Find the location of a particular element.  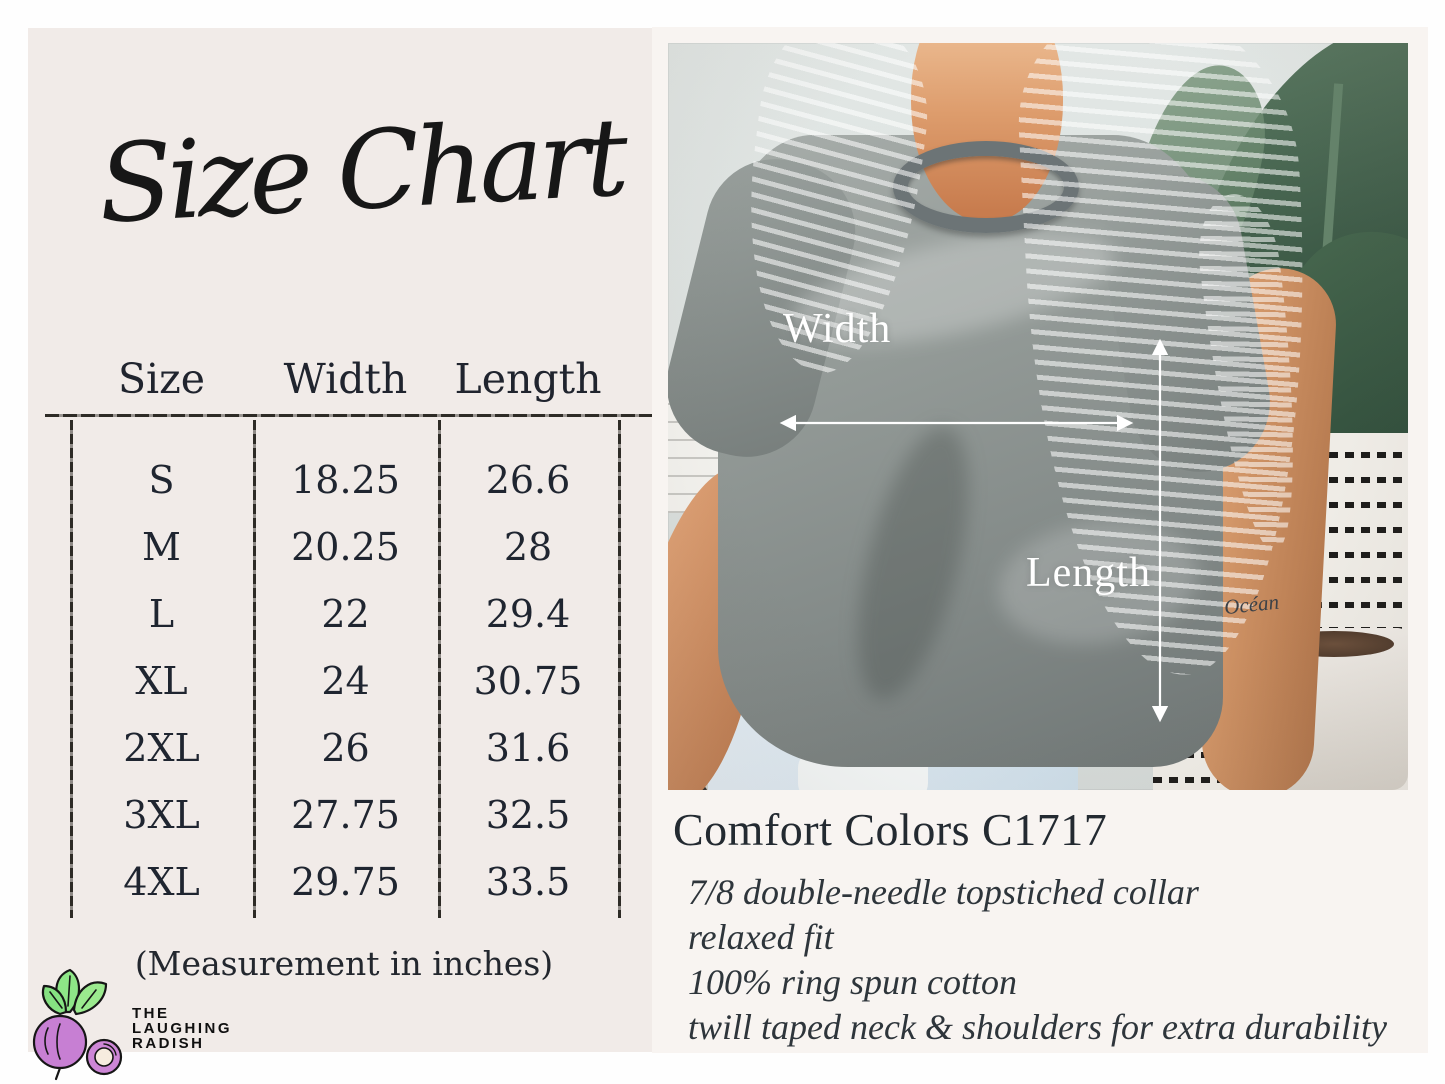

column-header-length: Length is located at coordinates (528, 379).